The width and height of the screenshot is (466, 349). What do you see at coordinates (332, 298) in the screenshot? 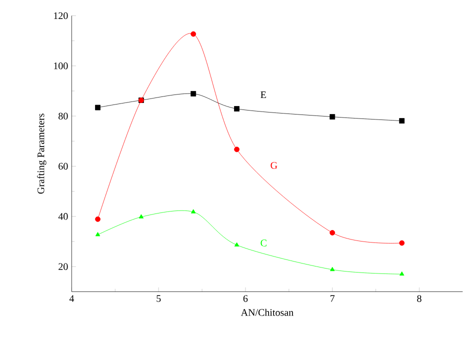
I see `x-tick-label: 7` at bounding box center [332, 298].